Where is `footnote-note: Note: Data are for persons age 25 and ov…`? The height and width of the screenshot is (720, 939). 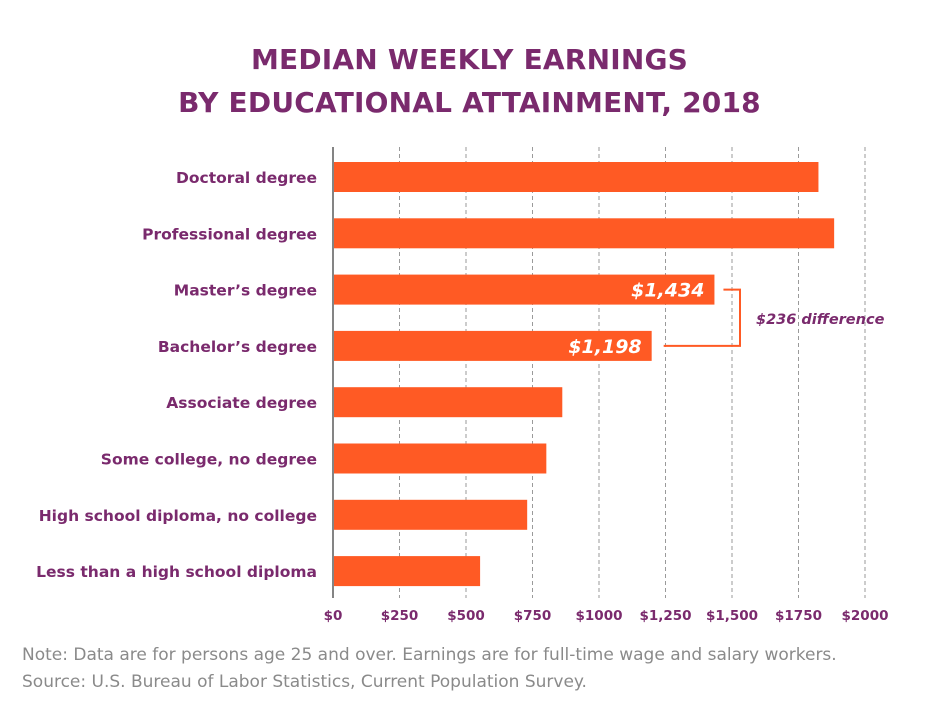 footnote-note: Note: Data are for persons age 25 and ov… is located at coordinates (429, 655).